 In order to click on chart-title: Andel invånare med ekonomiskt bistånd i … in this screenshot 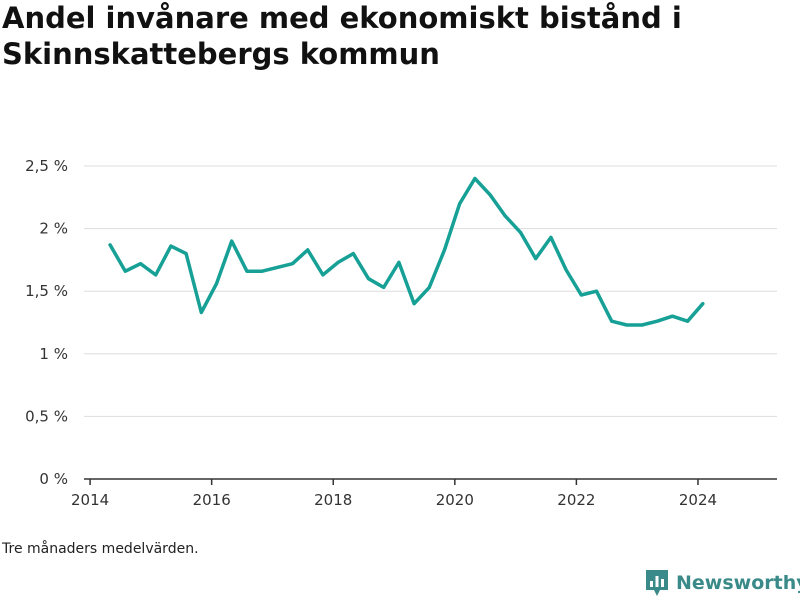, I will do `click(342, 36)`.